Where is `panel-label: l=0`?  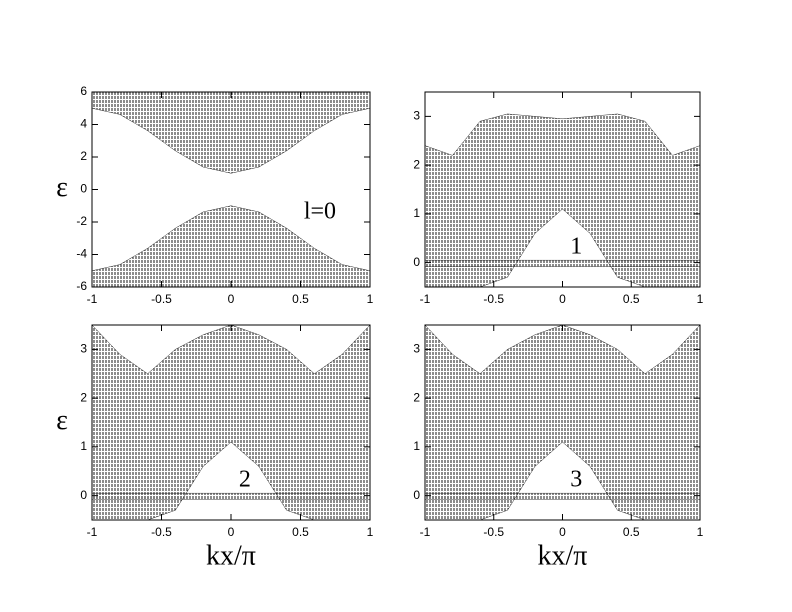 panel-label: l=0 is located at coordinates (320, 211).